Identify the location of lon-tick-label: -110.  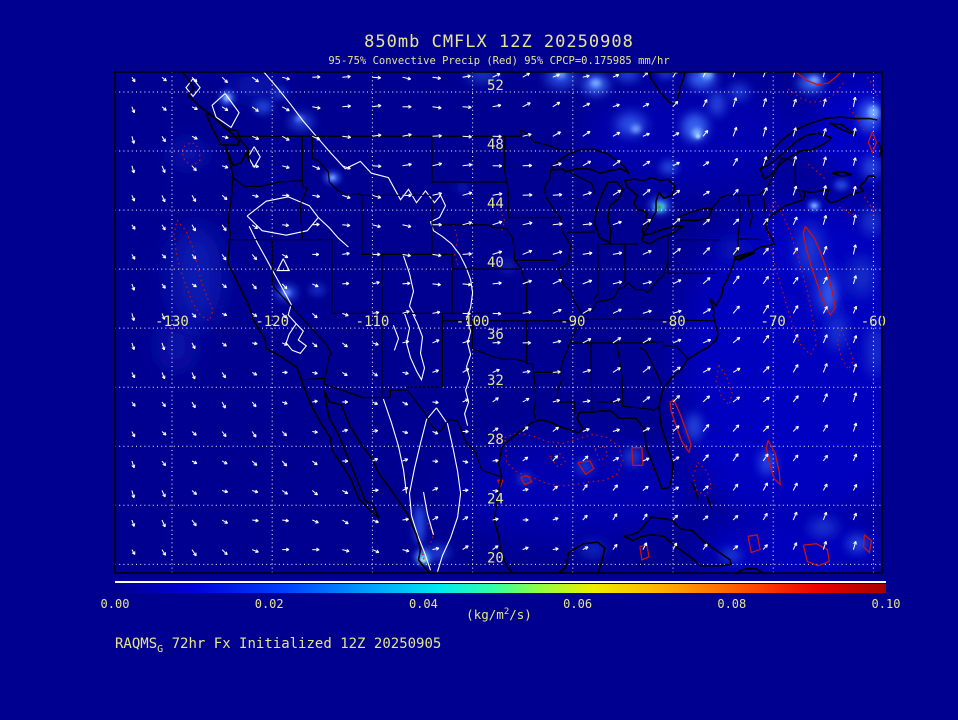
(373, 322).